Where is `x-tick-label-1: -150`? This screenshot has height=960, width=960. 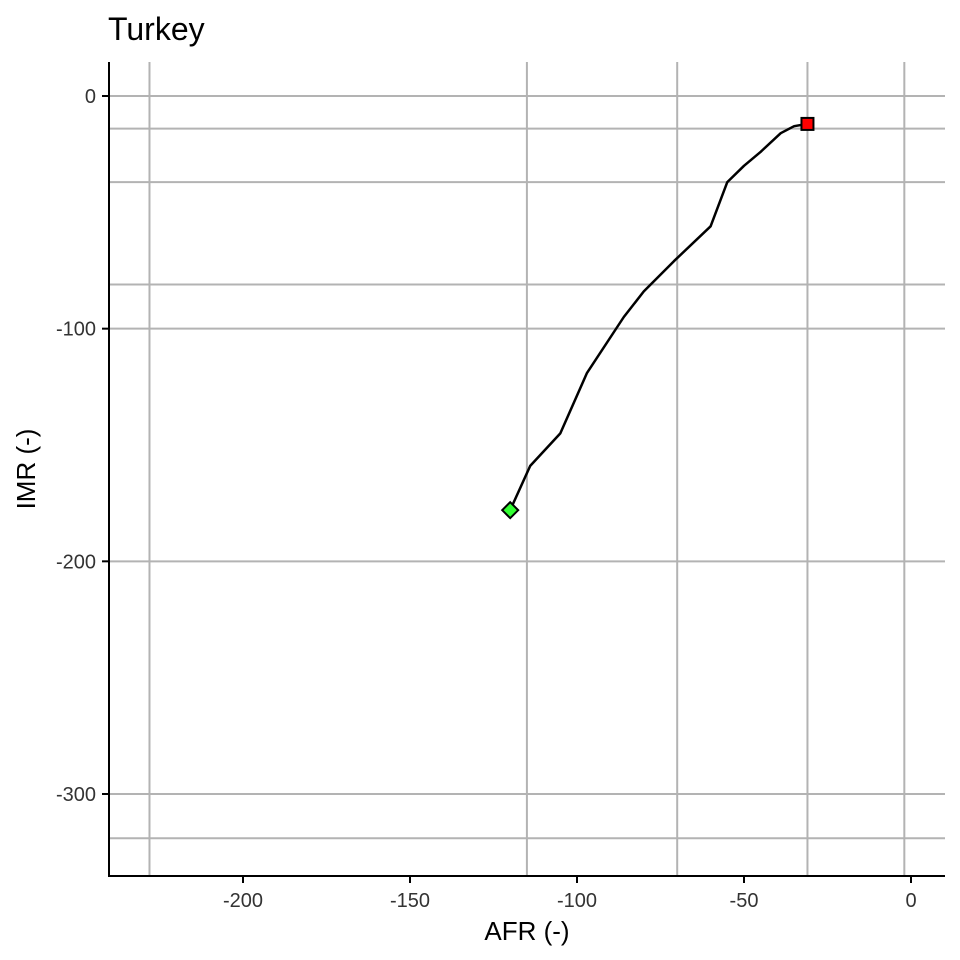 x-tick-label-1: -150 is located at coordinates (410, 901).